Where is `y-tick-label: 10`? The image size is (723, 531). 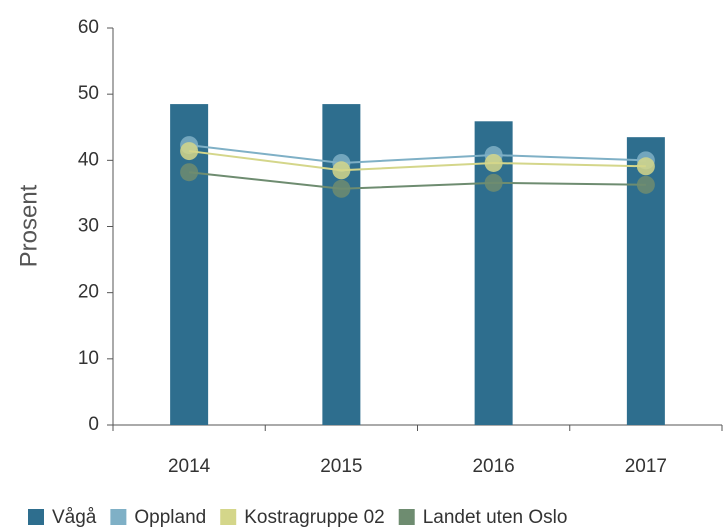 y-tick-label: 10 is located at coordinates (88, 358).